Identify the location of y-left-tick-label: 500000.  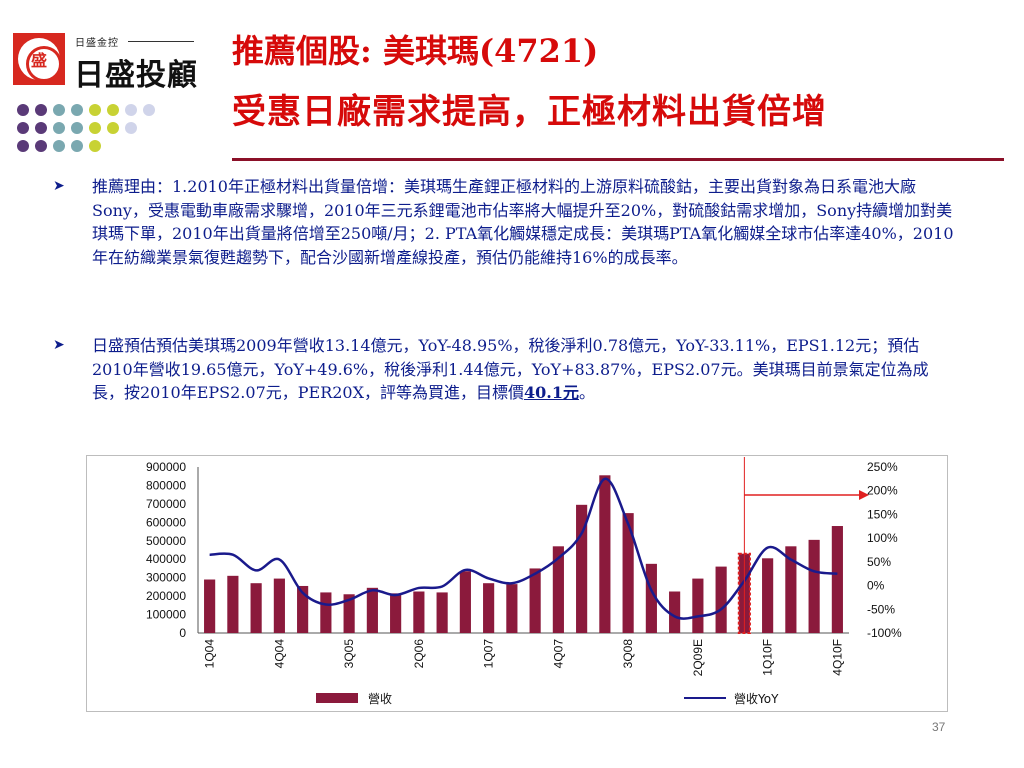
(166, 541).